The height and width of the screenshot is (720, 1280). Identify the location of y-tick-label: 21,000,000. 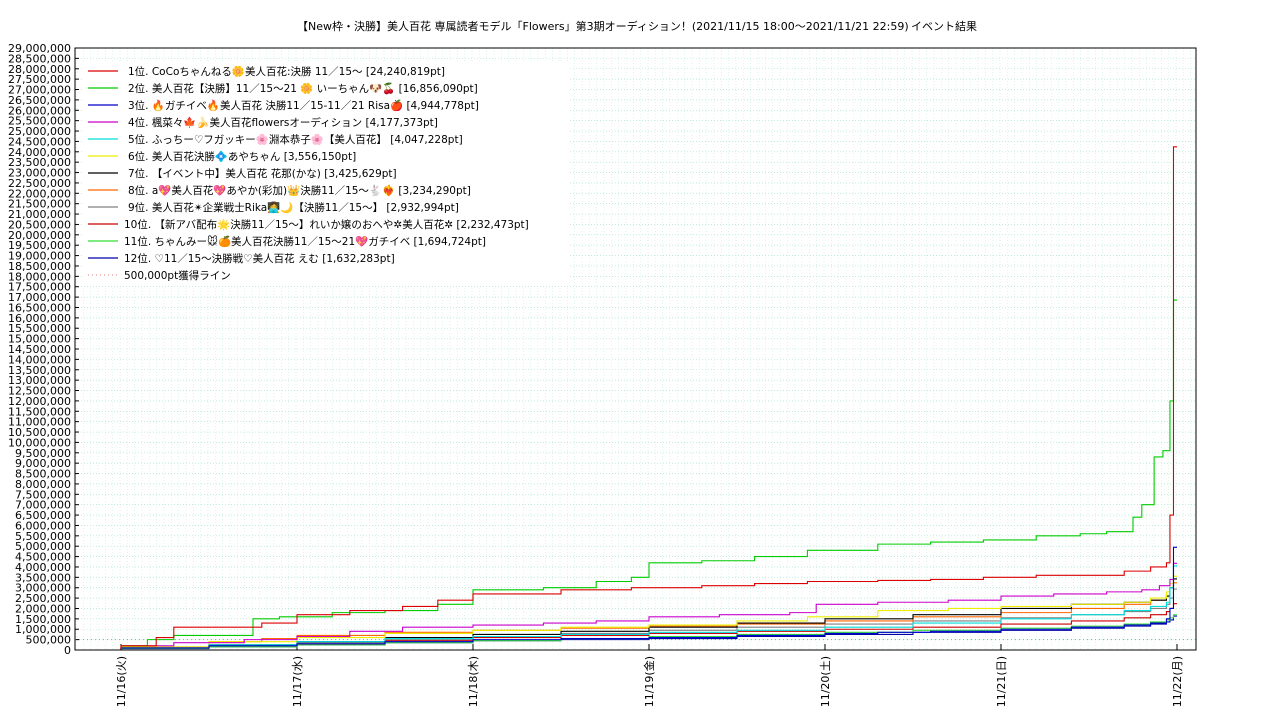
(39, 214).